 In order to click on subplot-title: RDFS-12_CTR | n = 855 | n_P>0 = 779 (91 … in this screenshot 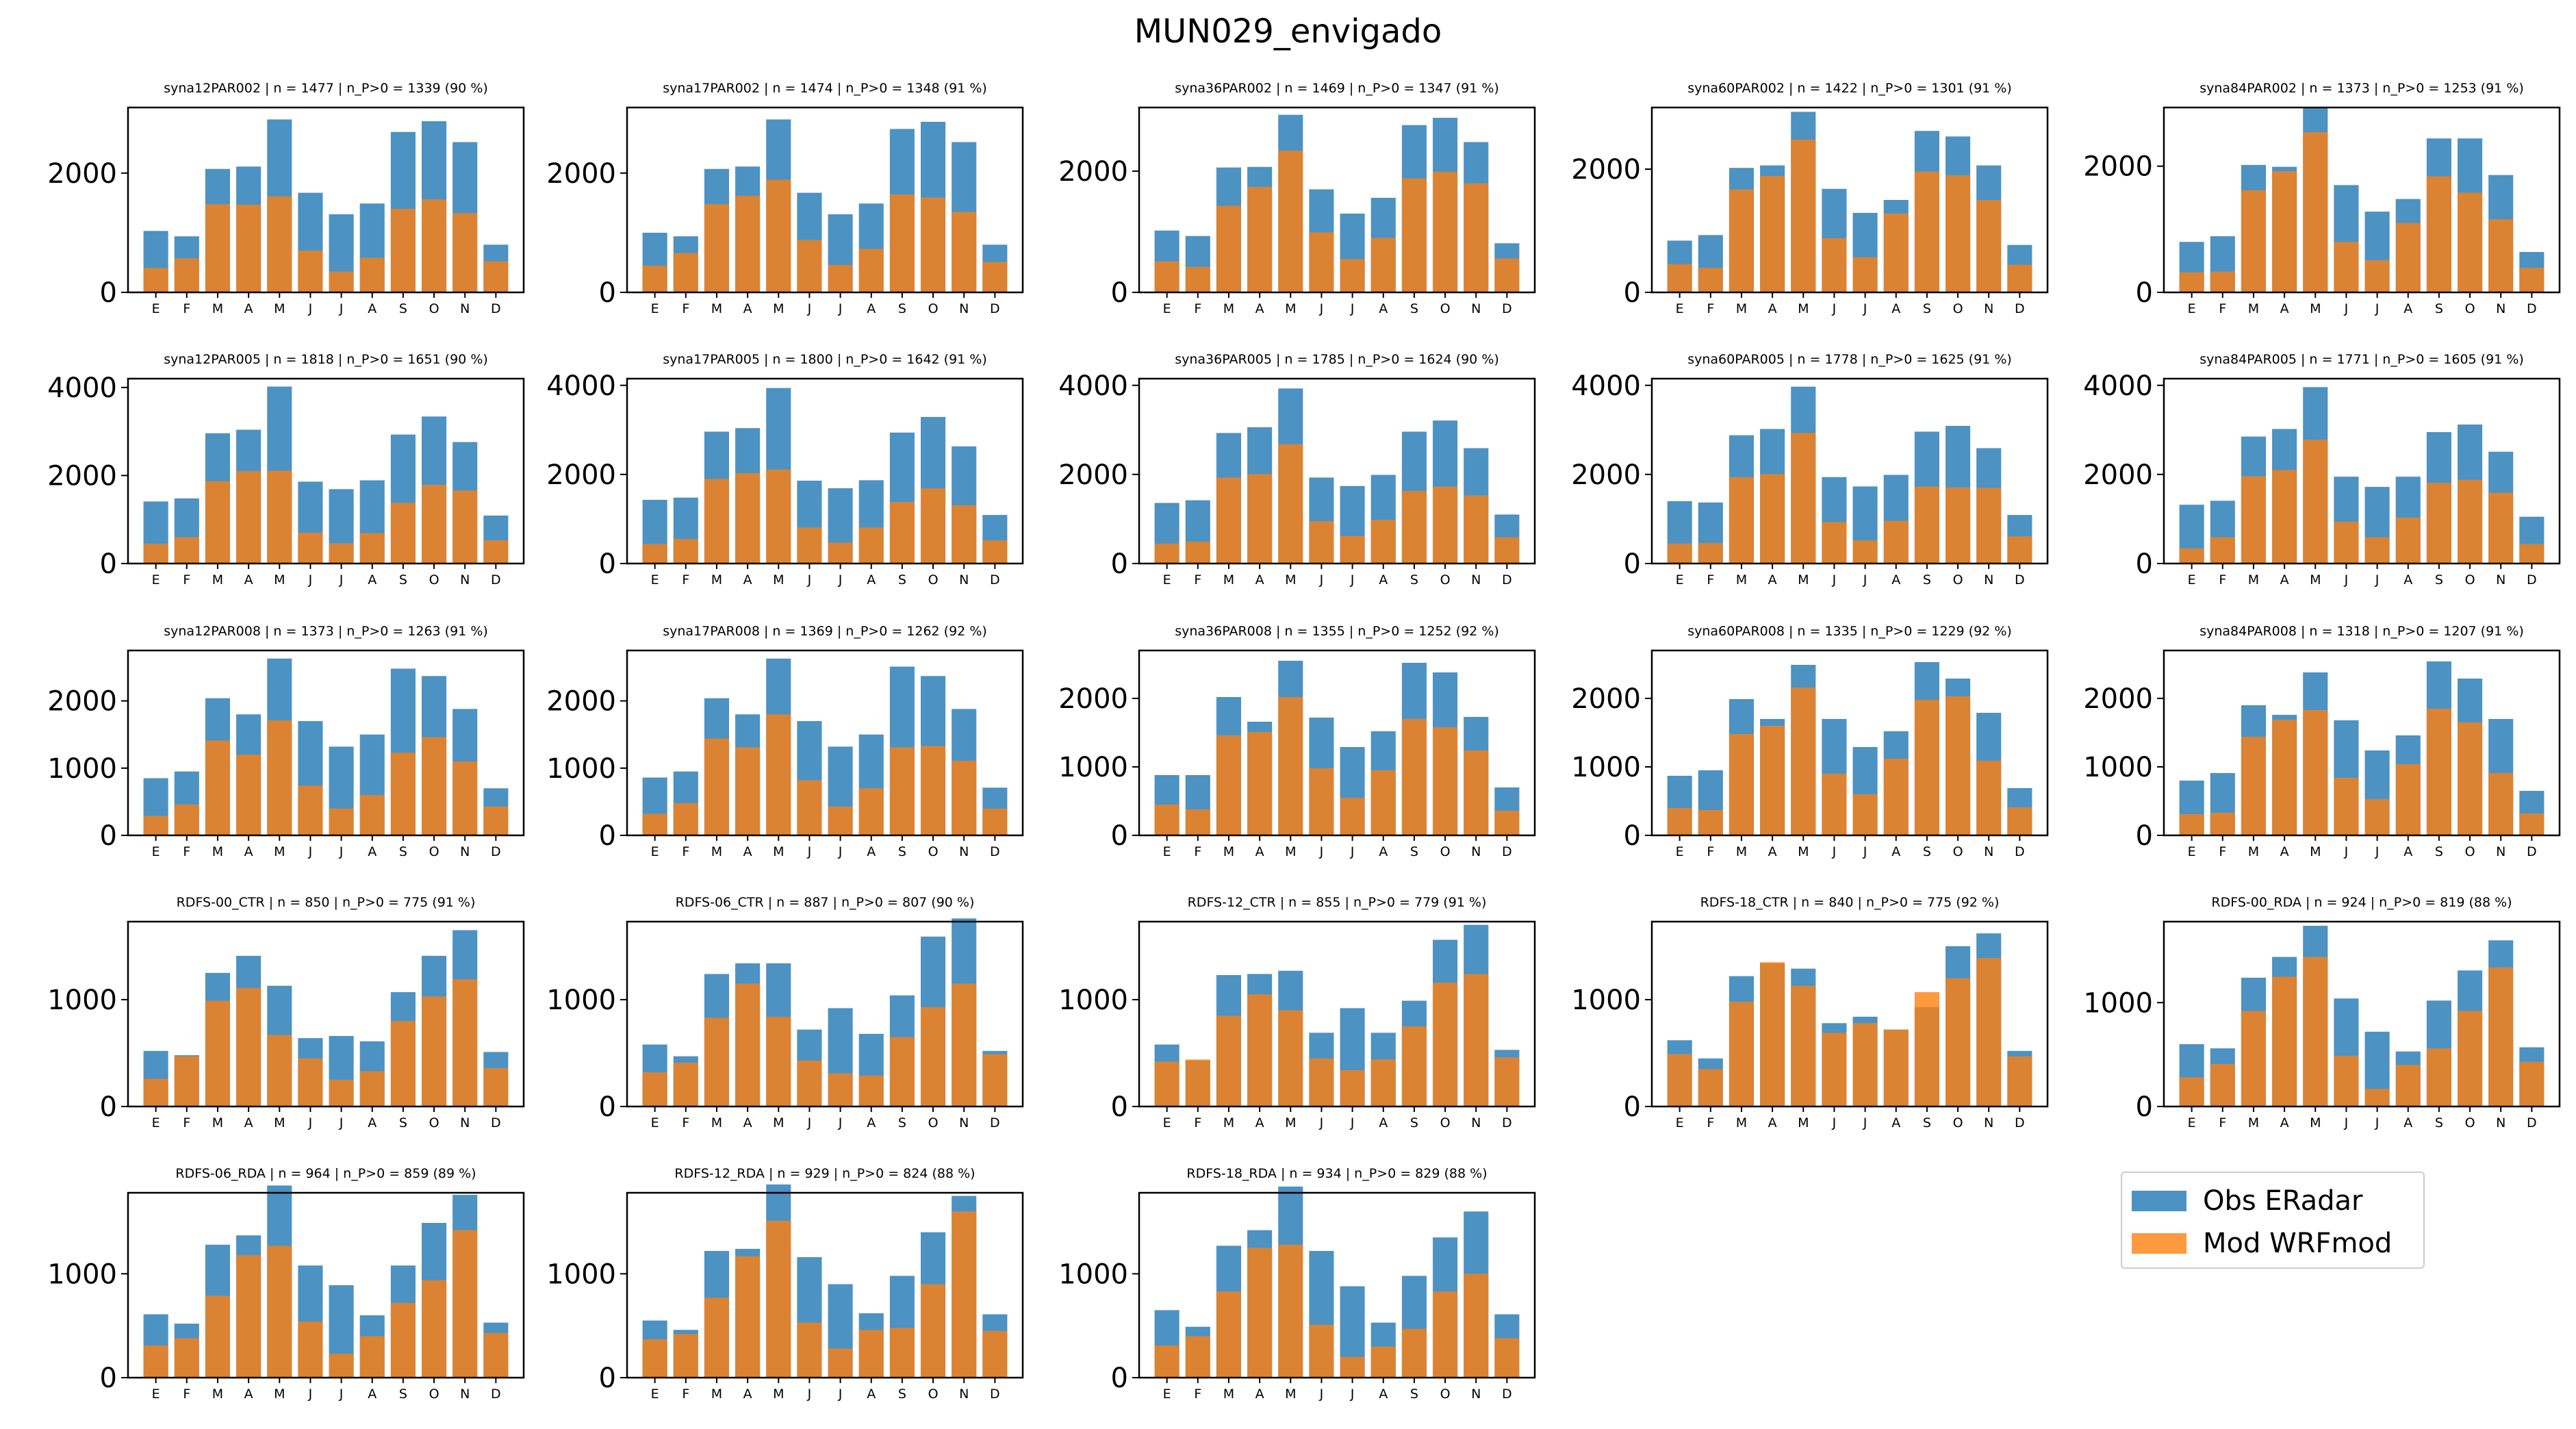, I will do `click(1337, 902)`.